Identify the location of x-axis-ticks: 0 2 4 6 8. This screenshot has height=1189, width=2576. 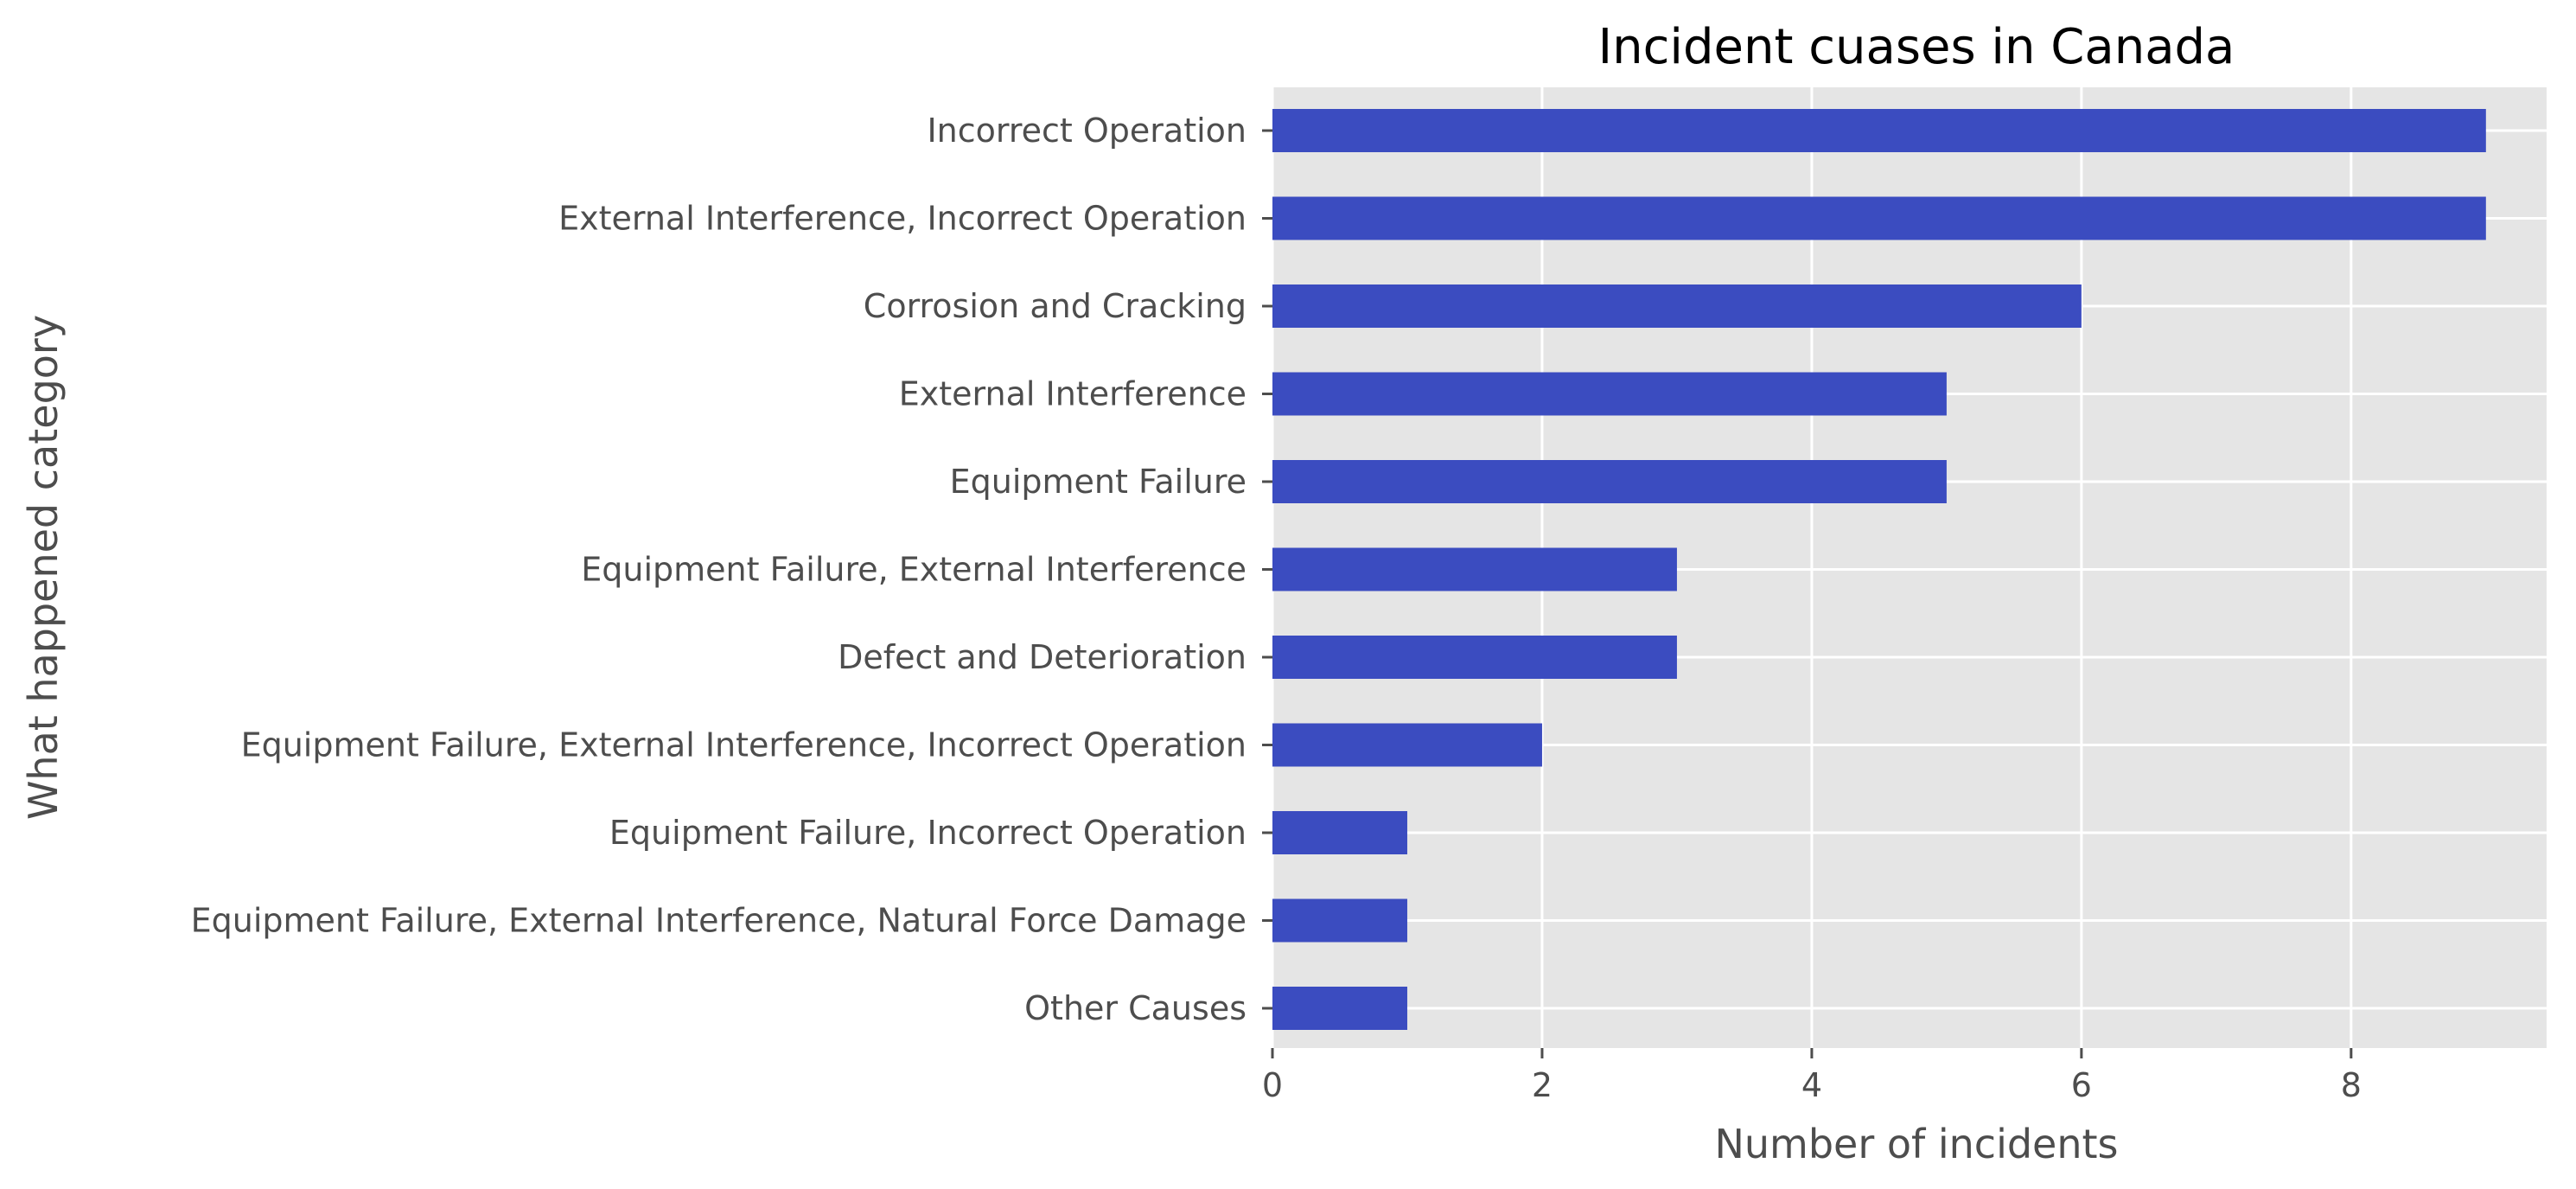
(1812, 1076).